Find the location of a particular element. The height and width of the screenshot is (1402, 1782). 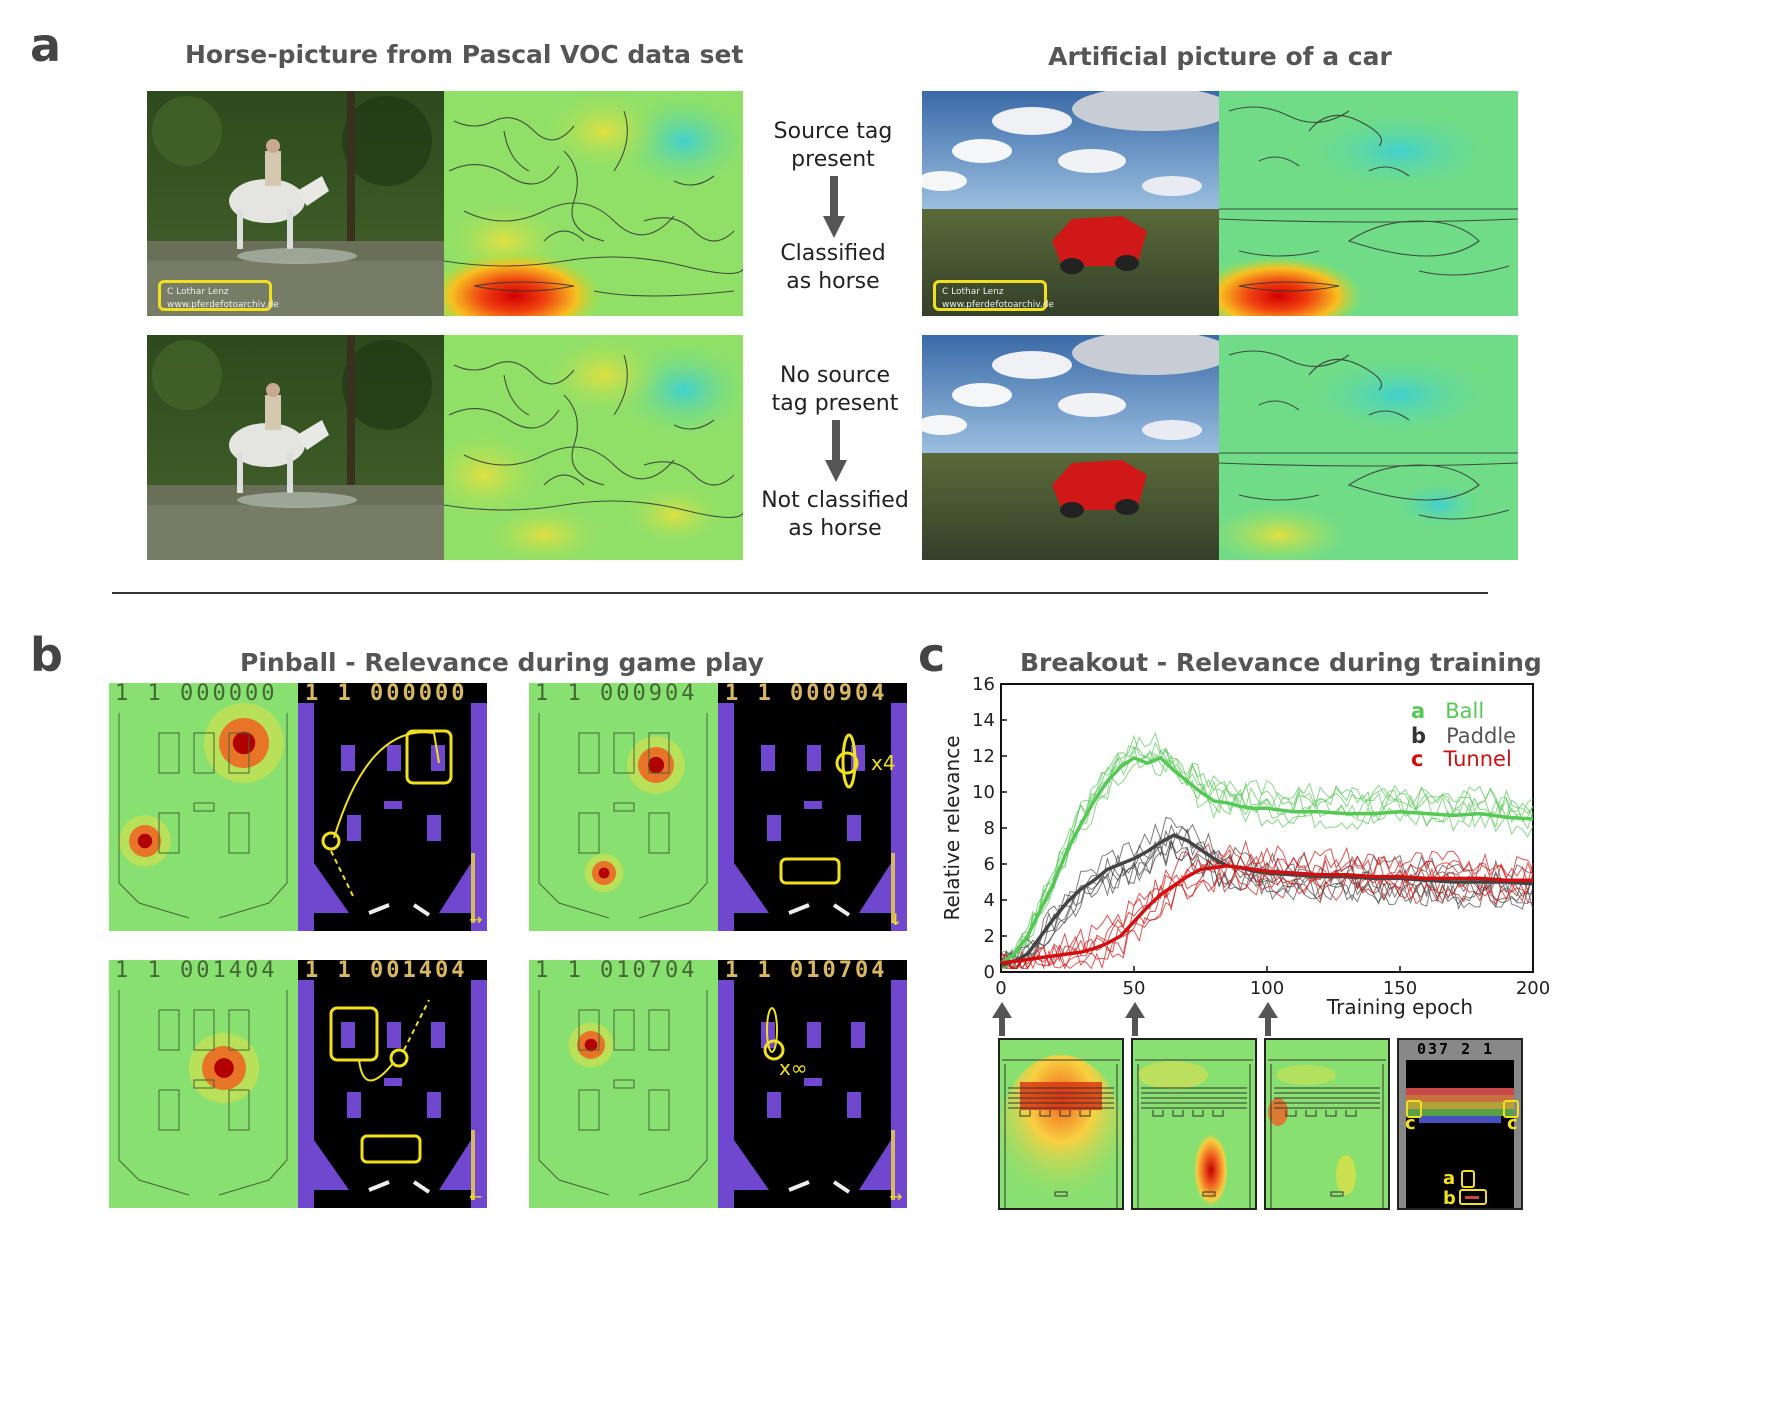

horse-photo-no-tag is located at coordinates (295, 447).